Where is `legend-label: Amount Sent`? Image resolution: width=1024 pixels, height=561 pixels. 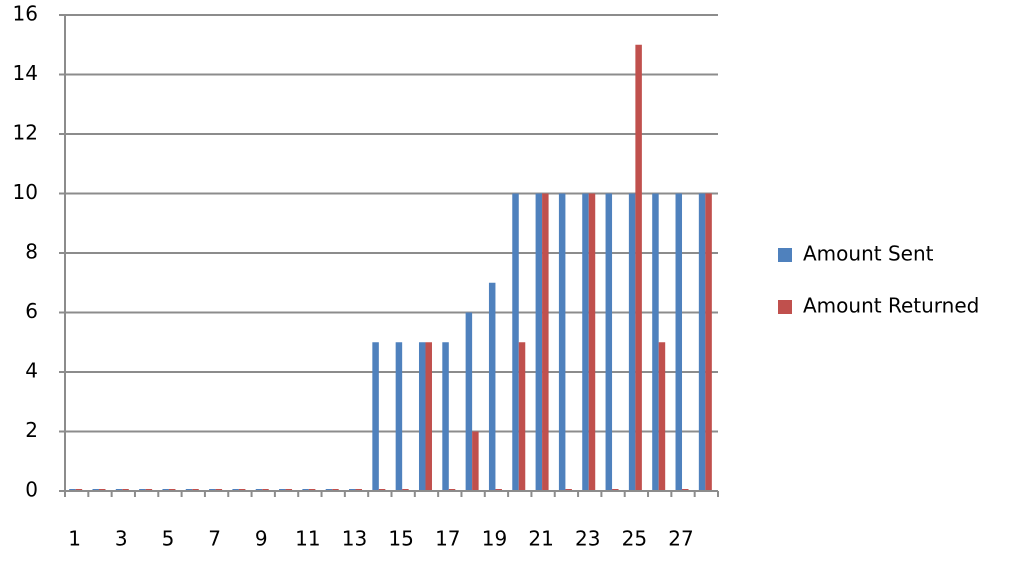 legend-label: Amount Sent is located at coordinates (868, 254).